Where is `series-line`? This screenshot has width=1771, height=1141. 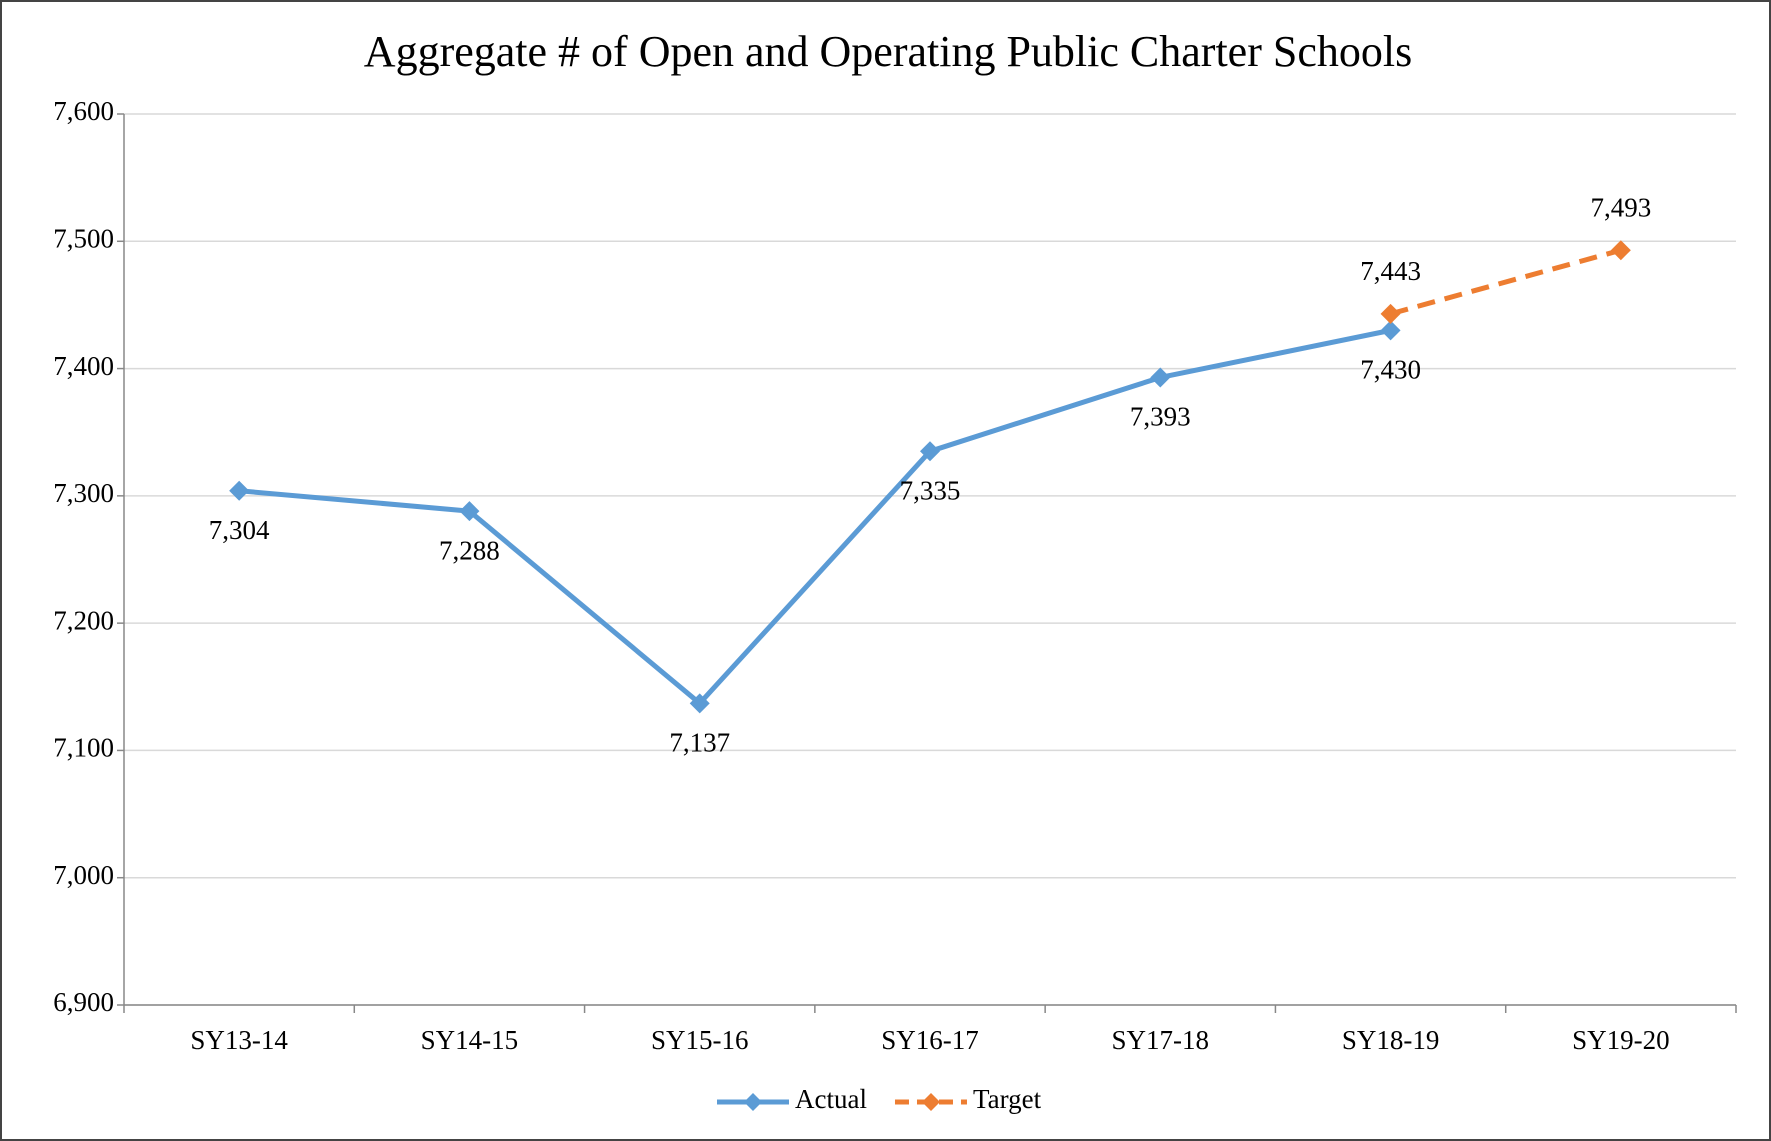
series-line is located at coordinates (1505, 282).